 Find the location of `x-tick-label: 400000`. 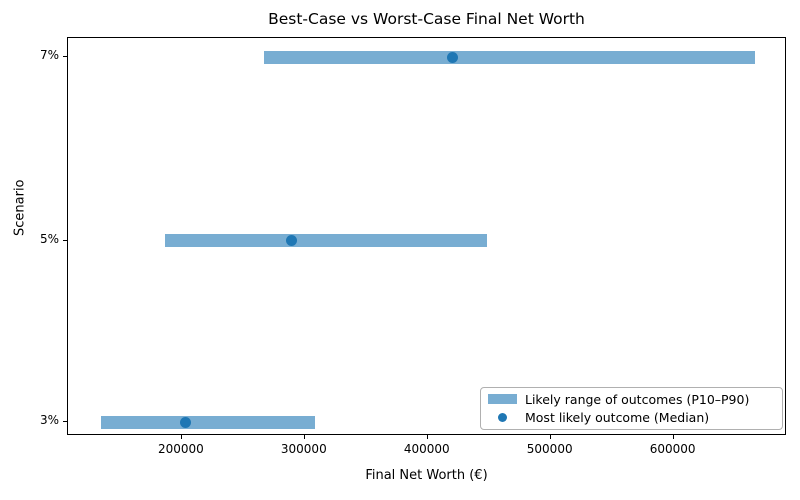

x-tick-label: 400000 is located at coordinates (426, 449).